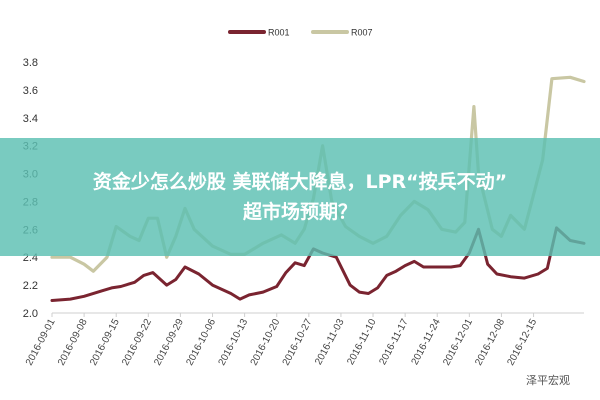 The image size is (600, 400). I want to click on x-tick-label: 2016-10-06, so click(201, 342).